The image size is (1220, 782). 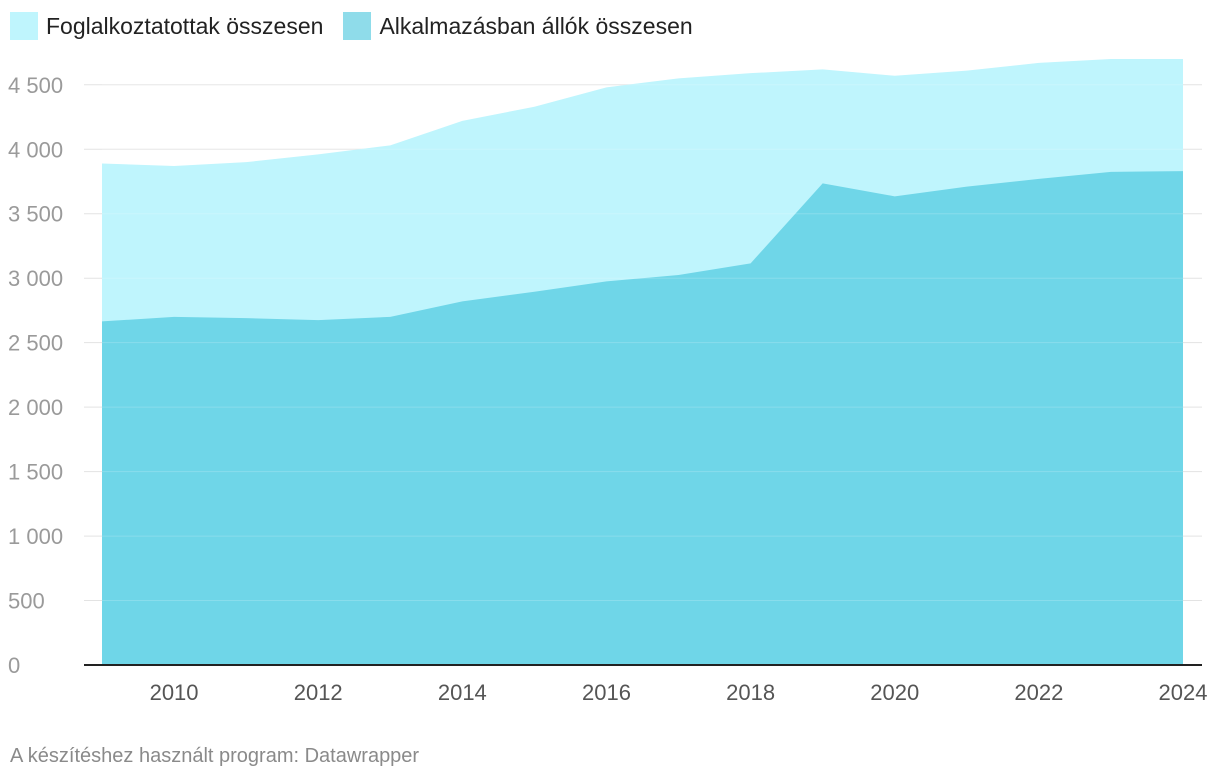 I want to click on legend-swatch-employed, so click(x=24, y=26).